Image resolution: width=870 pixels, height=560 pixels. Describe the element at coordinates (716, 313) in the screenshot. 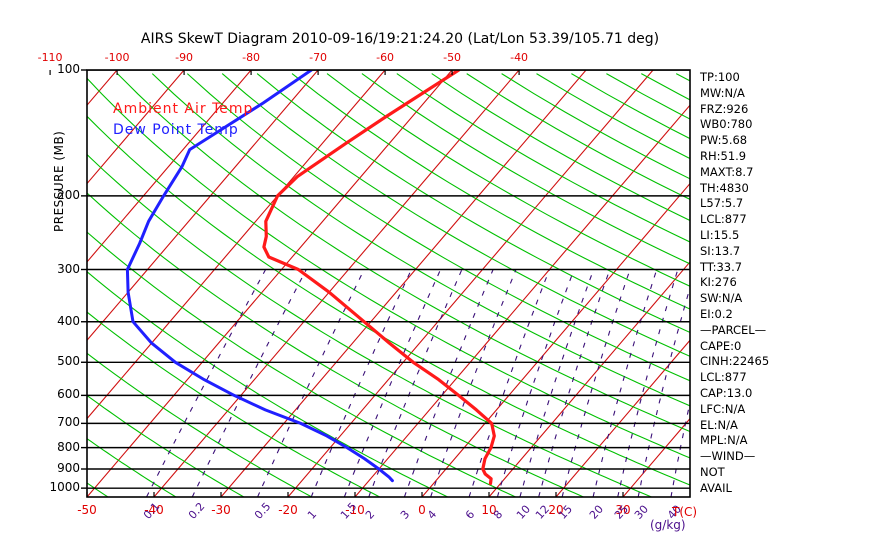

I see `parameter-15: EI:0.2` at that location.